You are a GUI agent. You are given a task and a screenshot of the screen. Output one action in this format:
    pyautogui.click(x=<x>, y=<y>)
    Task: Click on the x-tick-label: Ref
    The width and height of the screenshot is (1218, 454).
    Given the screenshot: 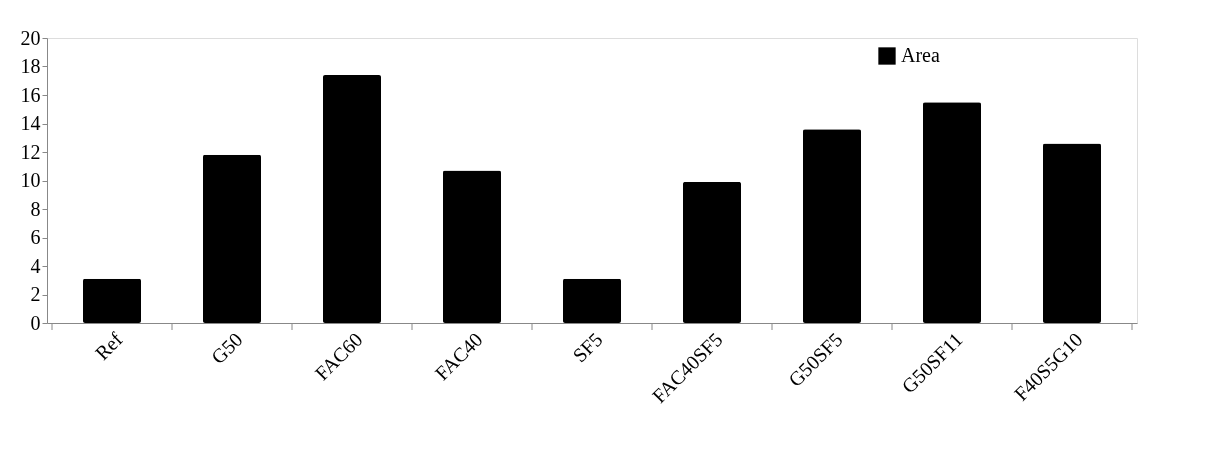 What is the action you would take?
    pyautogui.click(x=108, y=346)
    